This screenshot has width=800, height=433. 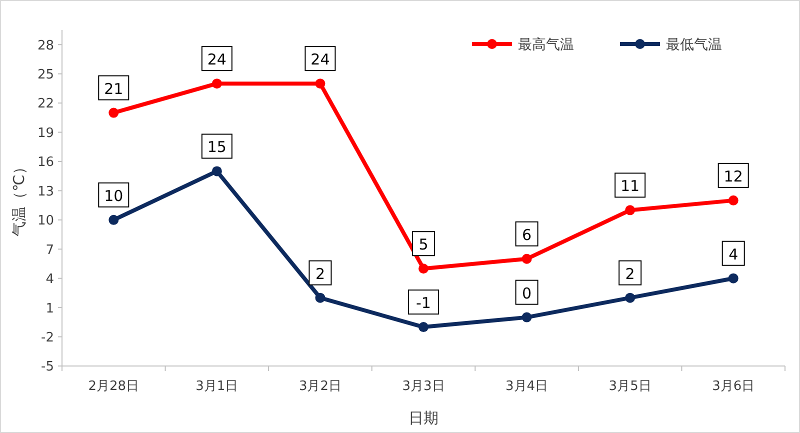 I want to click on data-label: 15, so click(x=216, y=147).